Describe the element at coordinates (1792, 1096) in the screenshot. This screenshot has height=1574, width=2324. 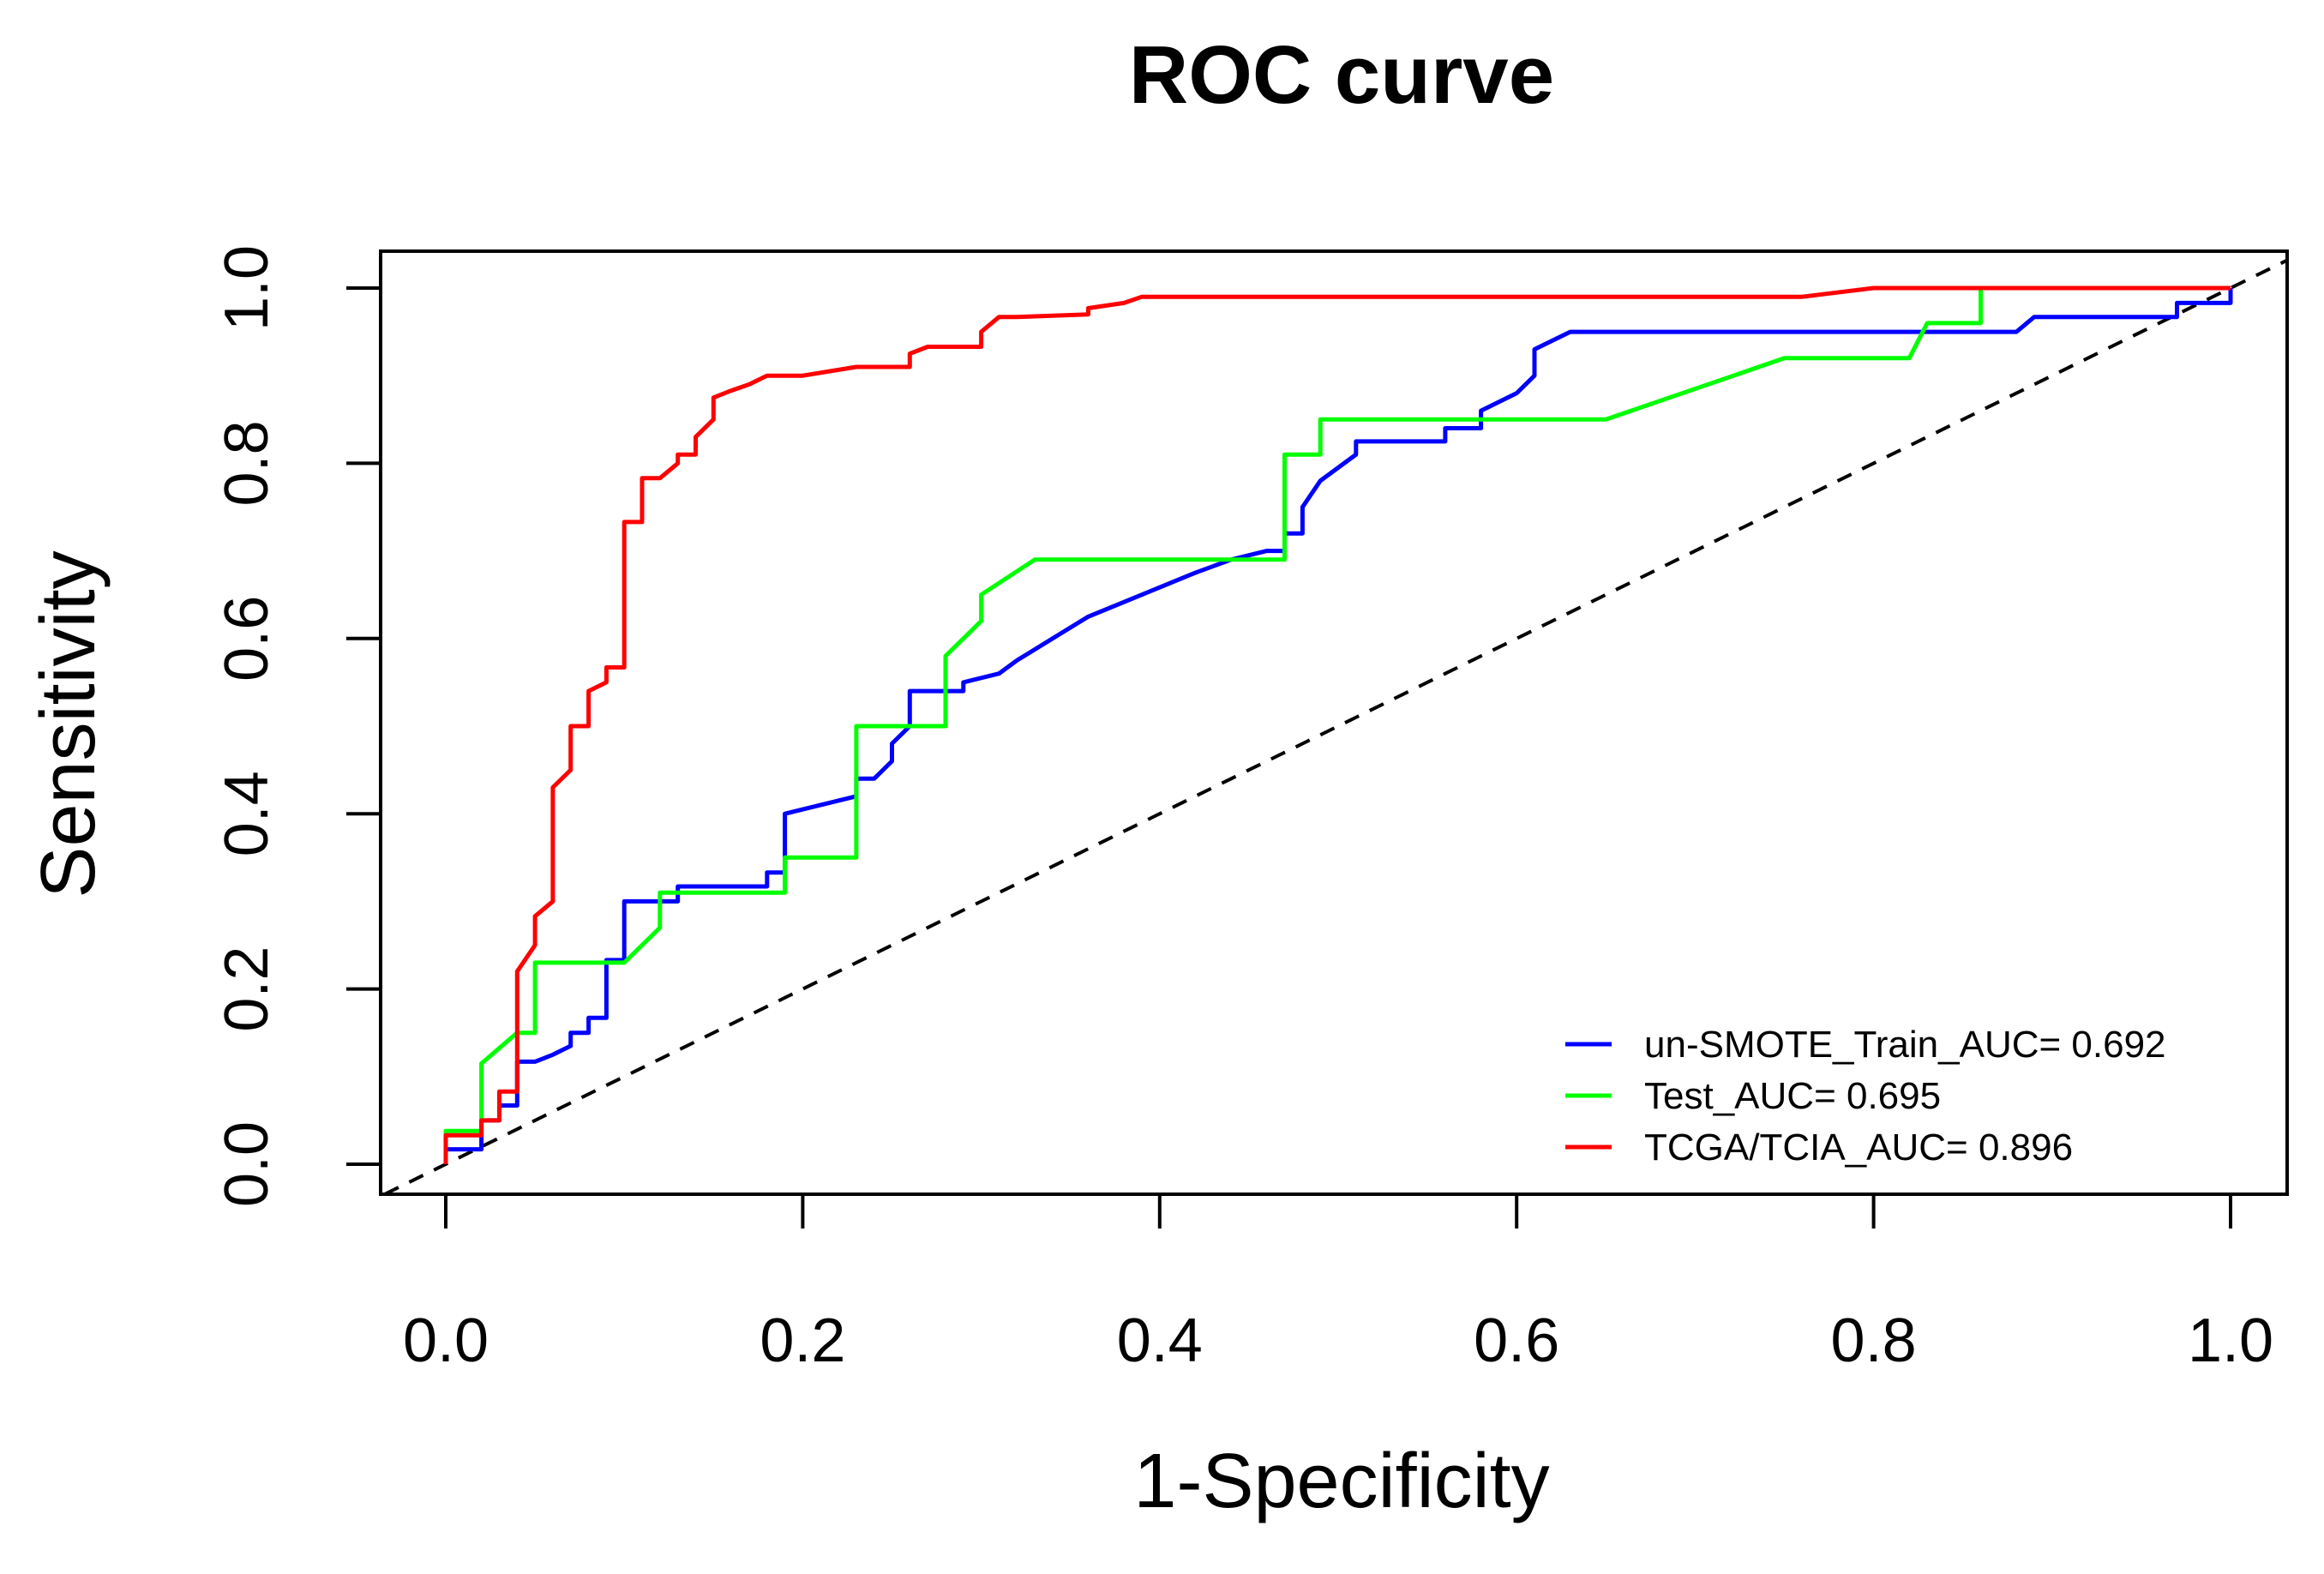
I see `legend-label: Test_AUC= 0.695` at that location.